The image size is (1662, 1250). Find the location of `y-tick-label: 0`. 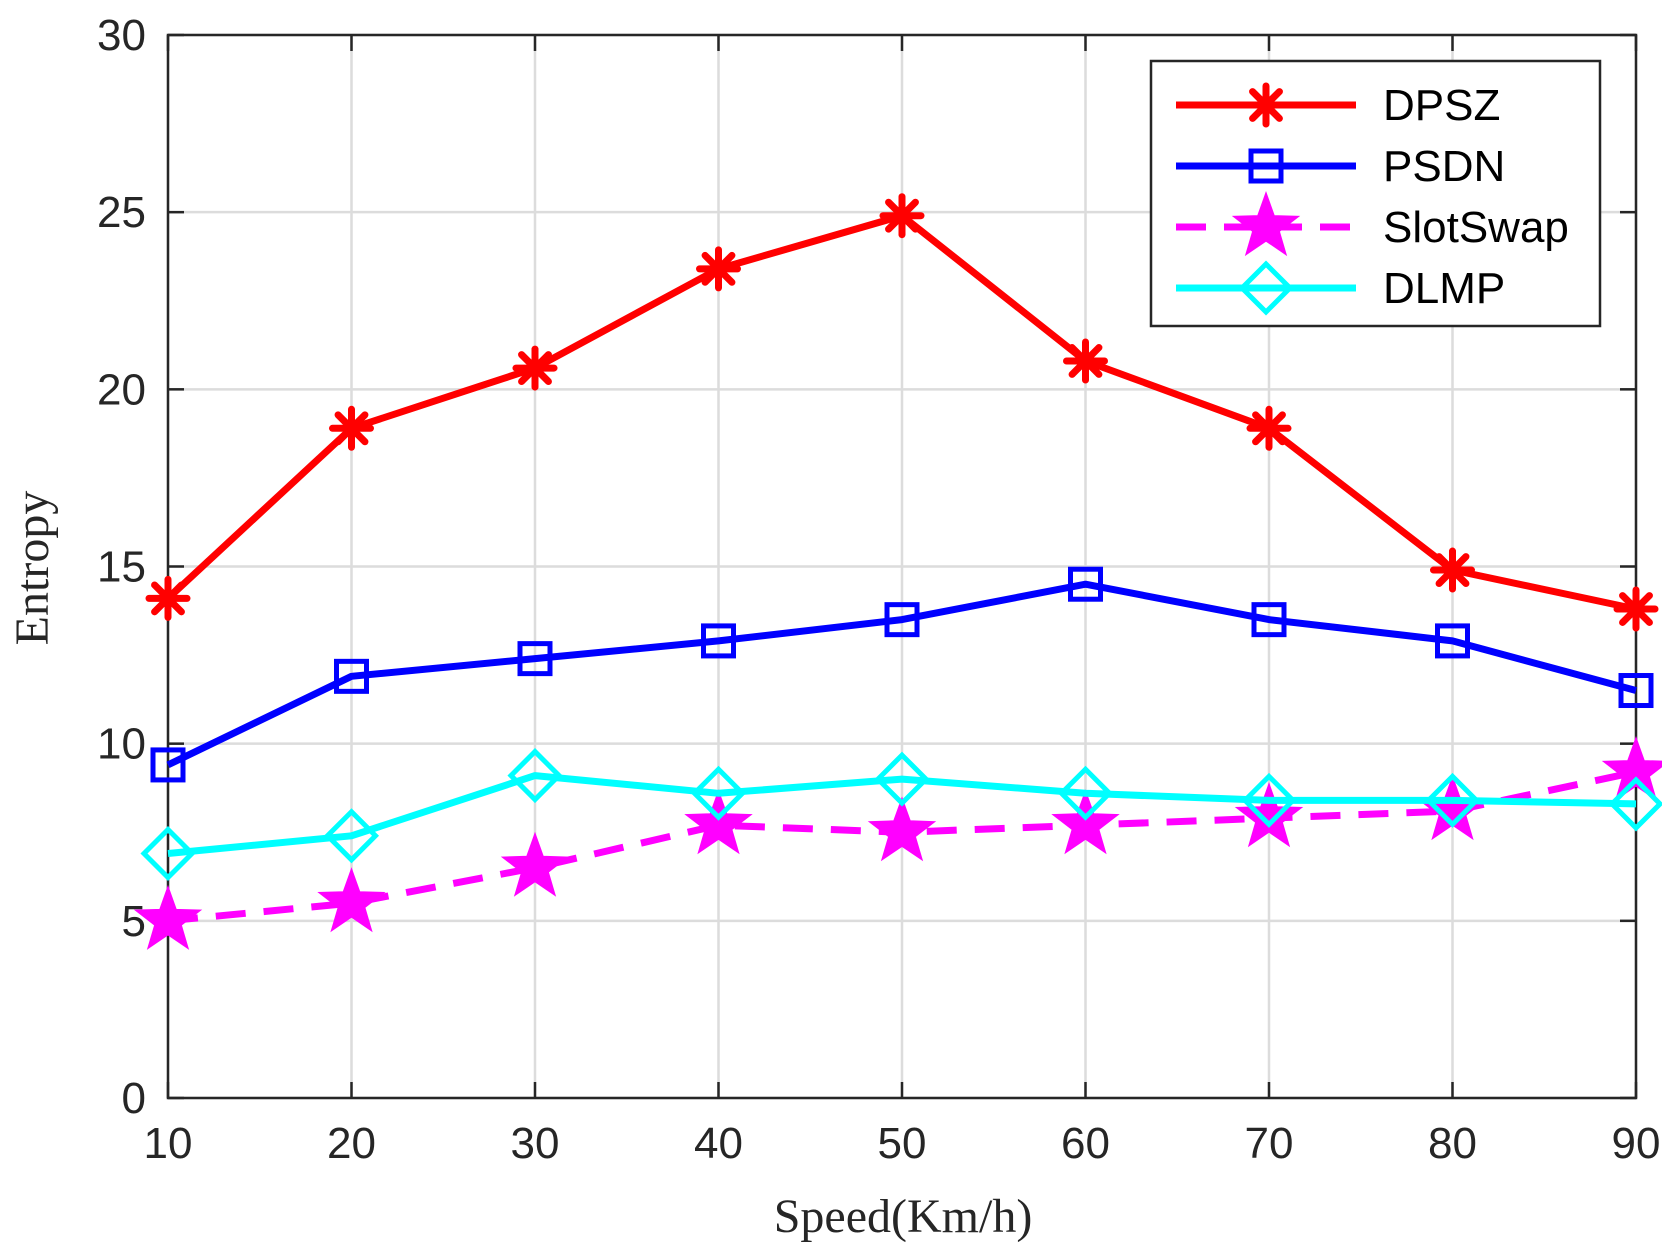

y-tick-label: 0 is located at coordinates (134, 1098).